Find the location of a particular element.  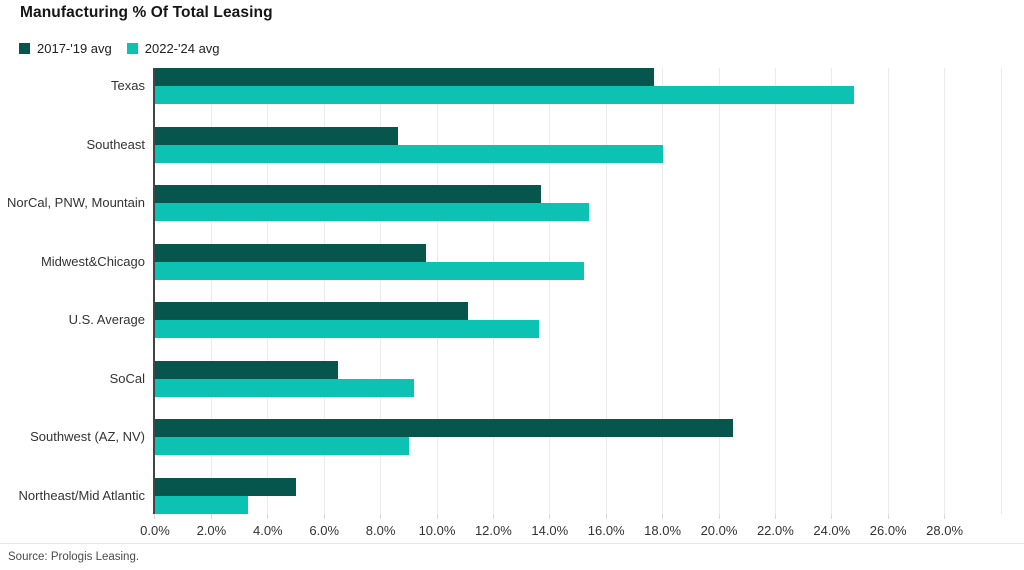

legend-item-2017-19: 2017-'19 avg is located at coordinates (65, 48).